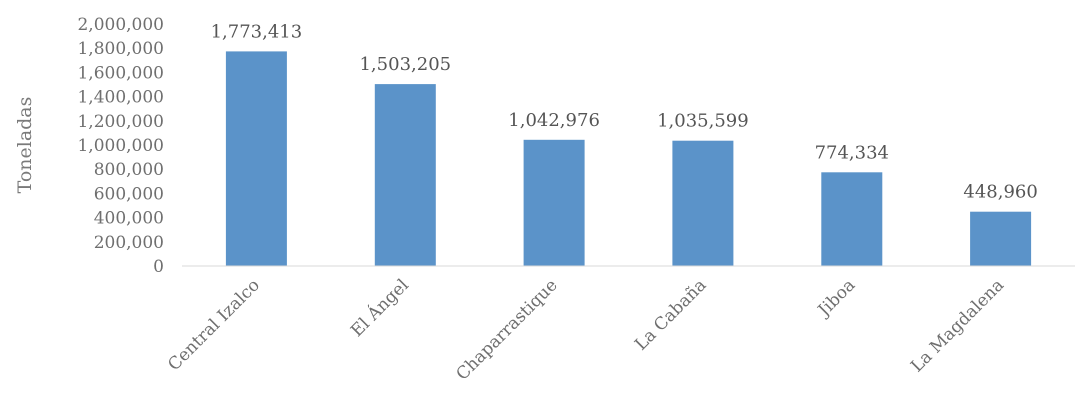 Image resolution: width=1081 pixels, height=414 pixels. Describe the element at coordinates (129, 194) in the screenshot. I see `y-tick-label: 600,000` at that location.